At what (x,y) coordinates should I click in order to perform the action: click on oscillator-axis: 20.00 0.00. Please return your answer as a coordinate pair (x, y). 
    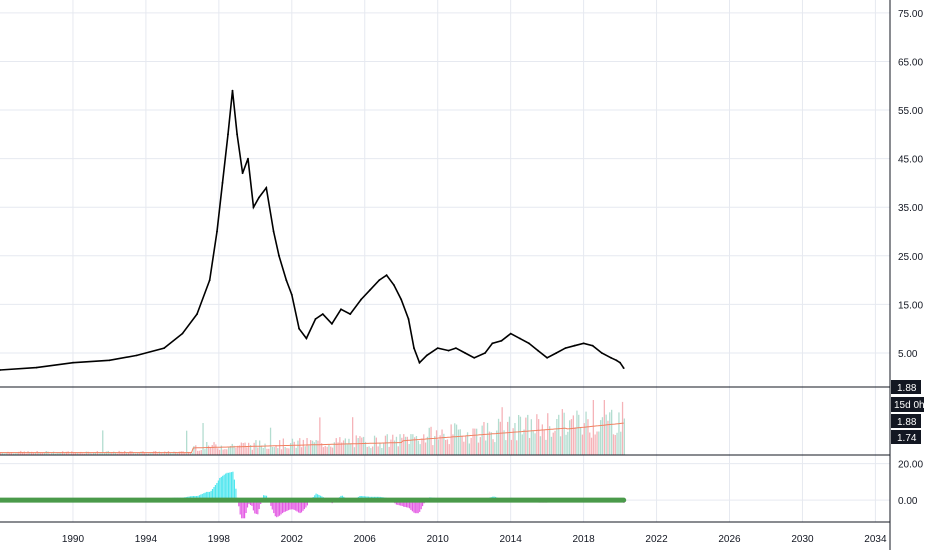
    Looking at the image, I should click on (910, 483).